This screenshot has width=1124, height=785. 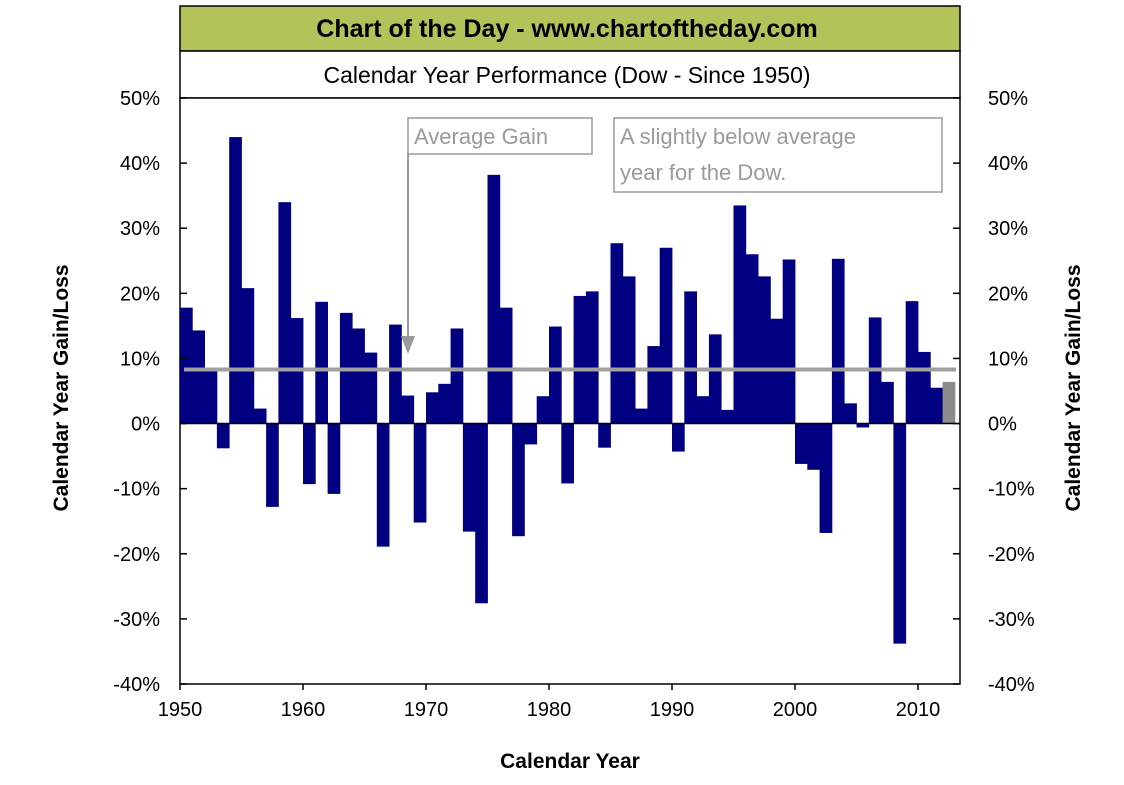 What do you see at coordinates (592, 357) in the screenshot?
I see `bar-1983` at bounding box center [592, 357].